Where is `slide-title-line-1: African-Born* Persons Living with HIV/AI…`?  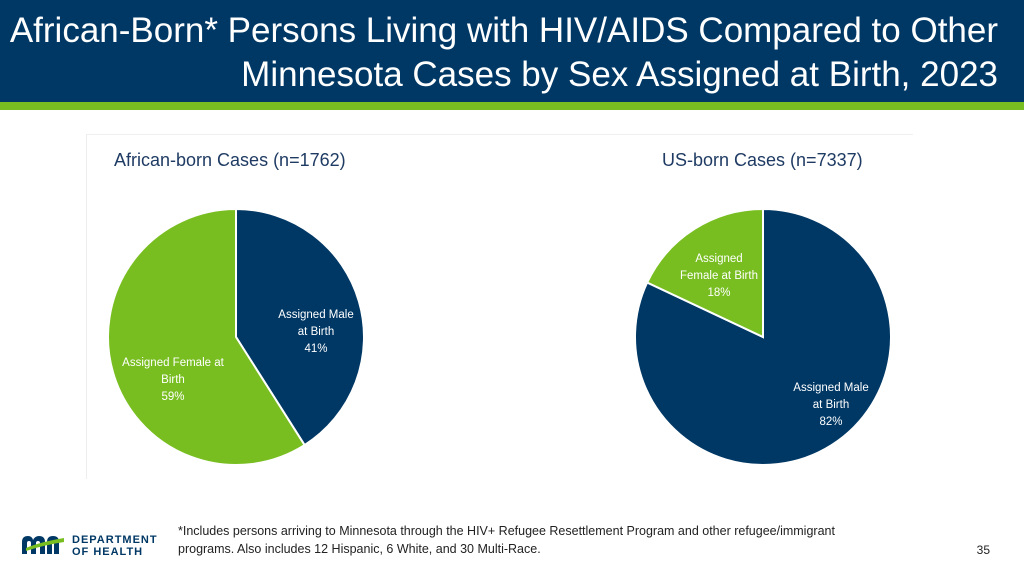
slide-title-line-1: African-Born* Persons Living with HIV/AI… is located at coordinates (503, 30).